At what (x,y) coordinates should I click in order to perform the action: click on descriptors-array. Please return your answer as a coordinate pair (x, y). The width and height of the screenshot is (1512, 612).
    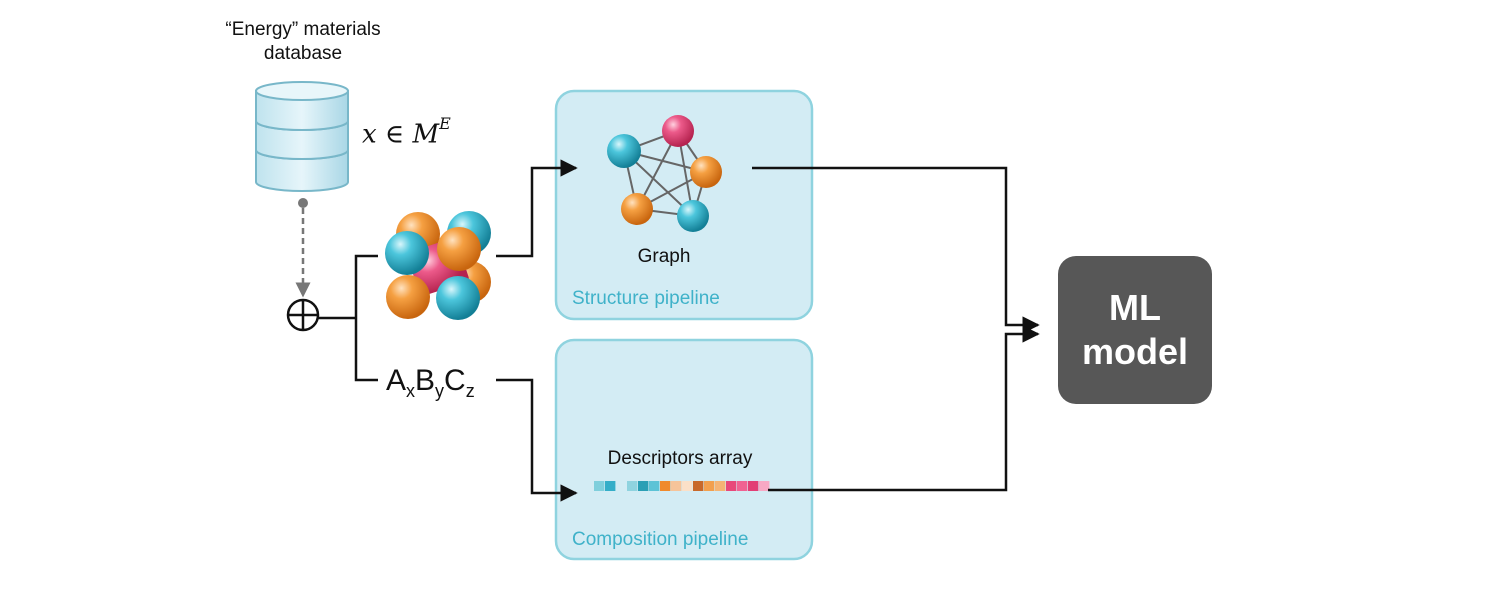
    Looking at the image, I should click on (682, 486).